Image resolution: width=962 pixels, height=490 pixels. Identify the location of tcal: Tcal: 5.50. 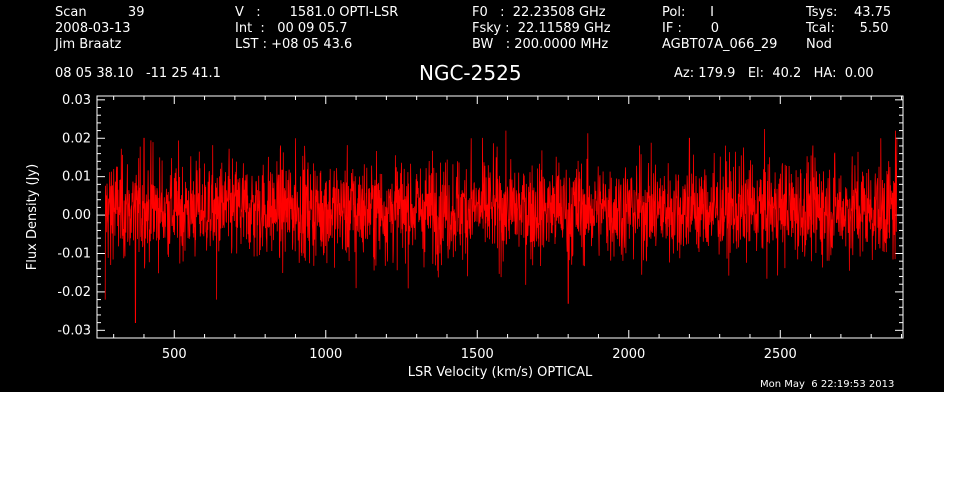
(847, 28).